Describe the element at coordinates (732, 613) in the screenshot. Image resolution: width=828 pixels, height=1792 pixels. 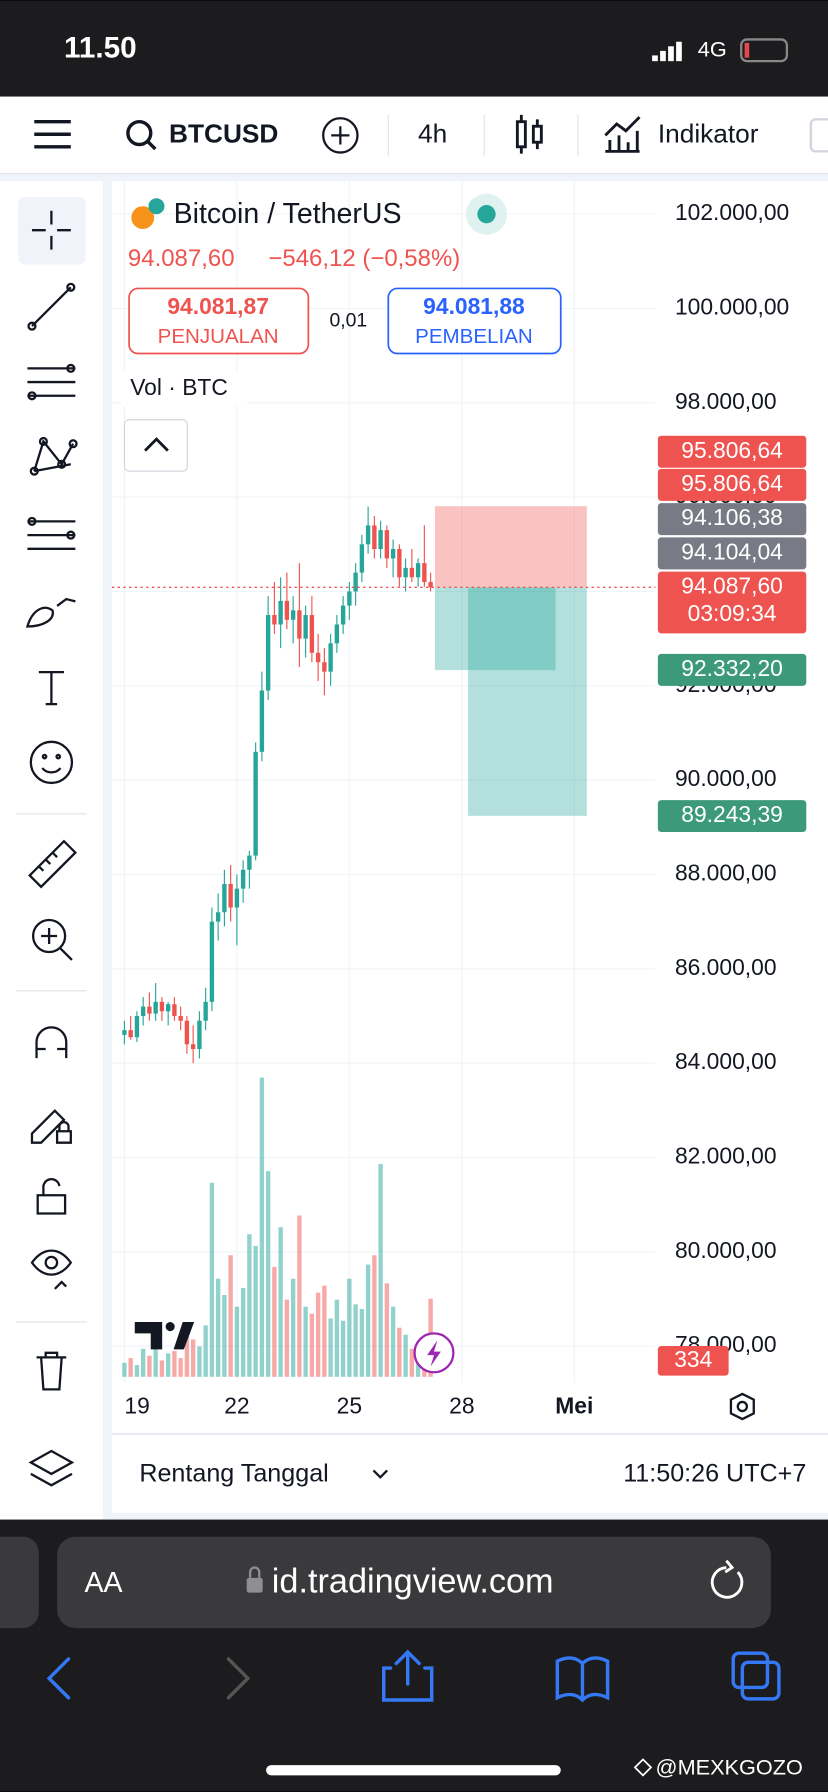
I see `countdown: 03:09:34` at that location.